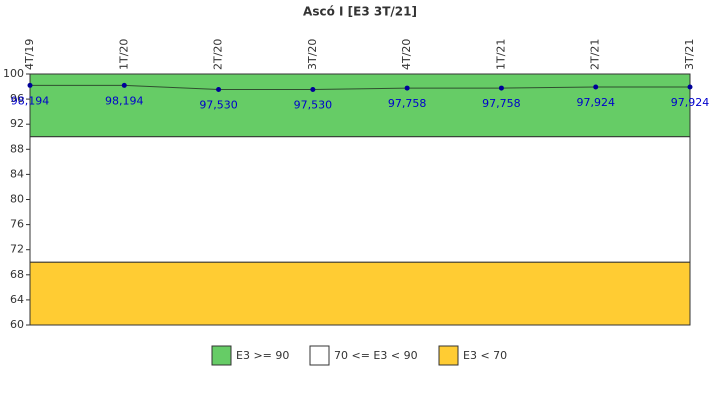  I want to click on legend-label: 70 <= E3 < 90, so click(376, 355).